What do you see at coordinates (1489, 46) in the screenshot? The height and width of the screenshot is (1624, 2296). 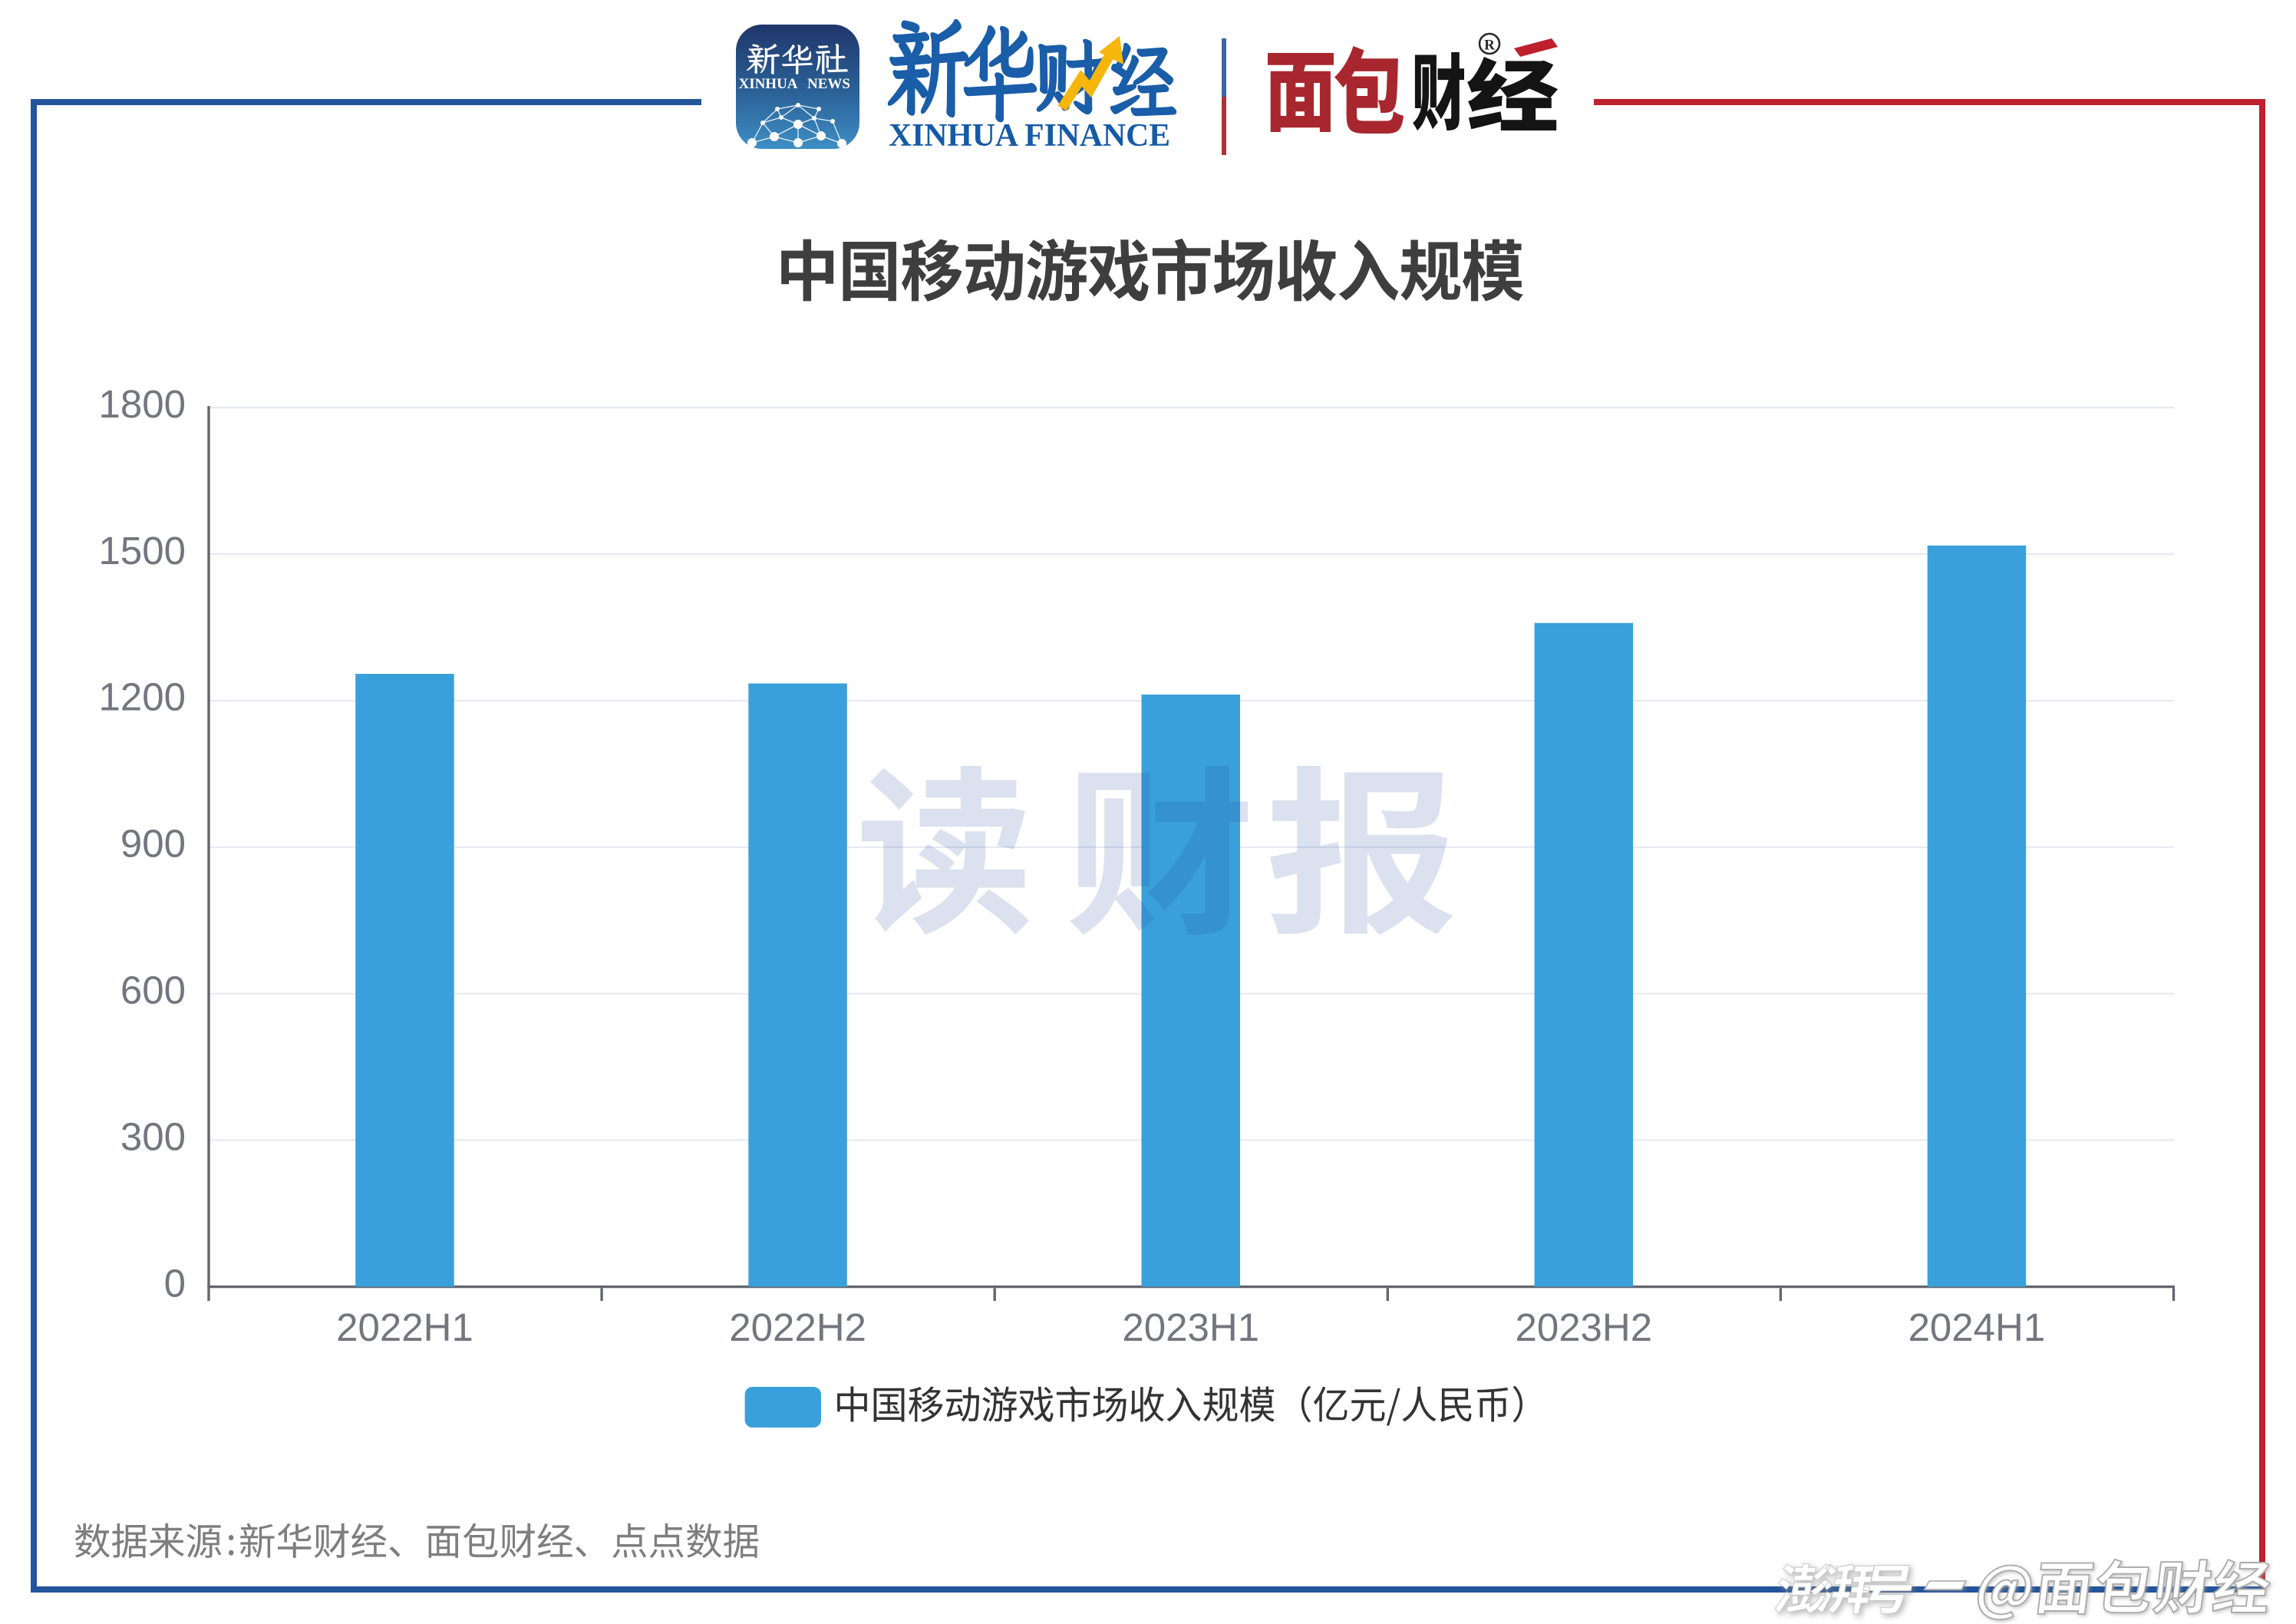 I see `svg-text: R` at bounding box center [1489, 46].